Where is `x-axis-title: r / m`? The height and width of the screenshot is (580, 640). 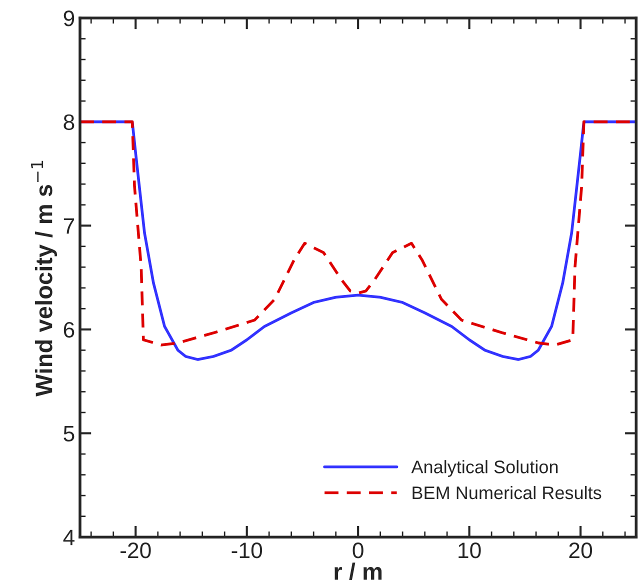
x-axis-title: r / m is located at coordinates (358, 571).